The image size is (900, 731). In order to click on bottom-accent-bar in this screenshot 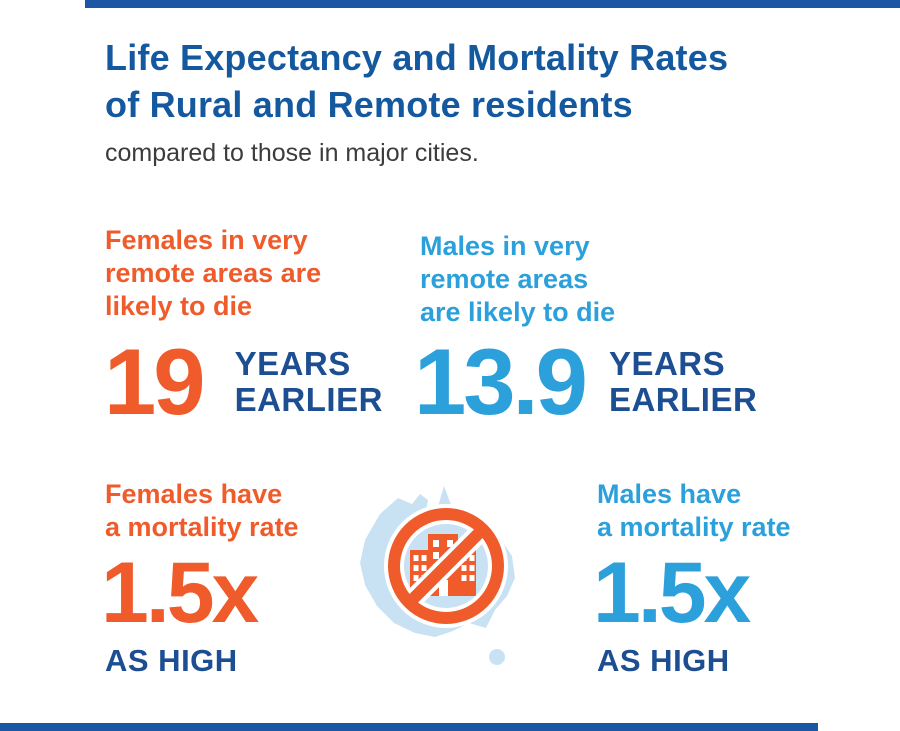, I will do `click(409, 727)`.